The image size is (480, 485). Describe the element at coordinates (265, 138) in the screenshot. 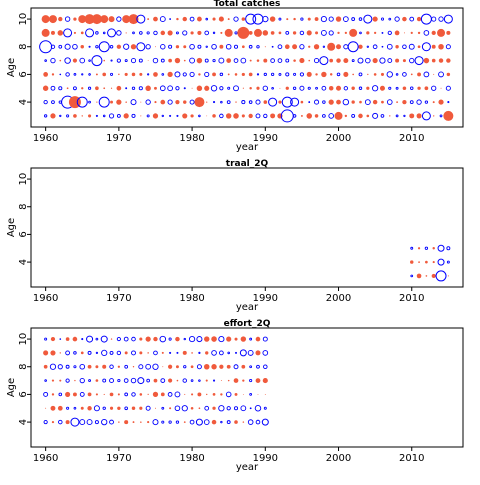

I see `x-tick-label: 1990` at that location.